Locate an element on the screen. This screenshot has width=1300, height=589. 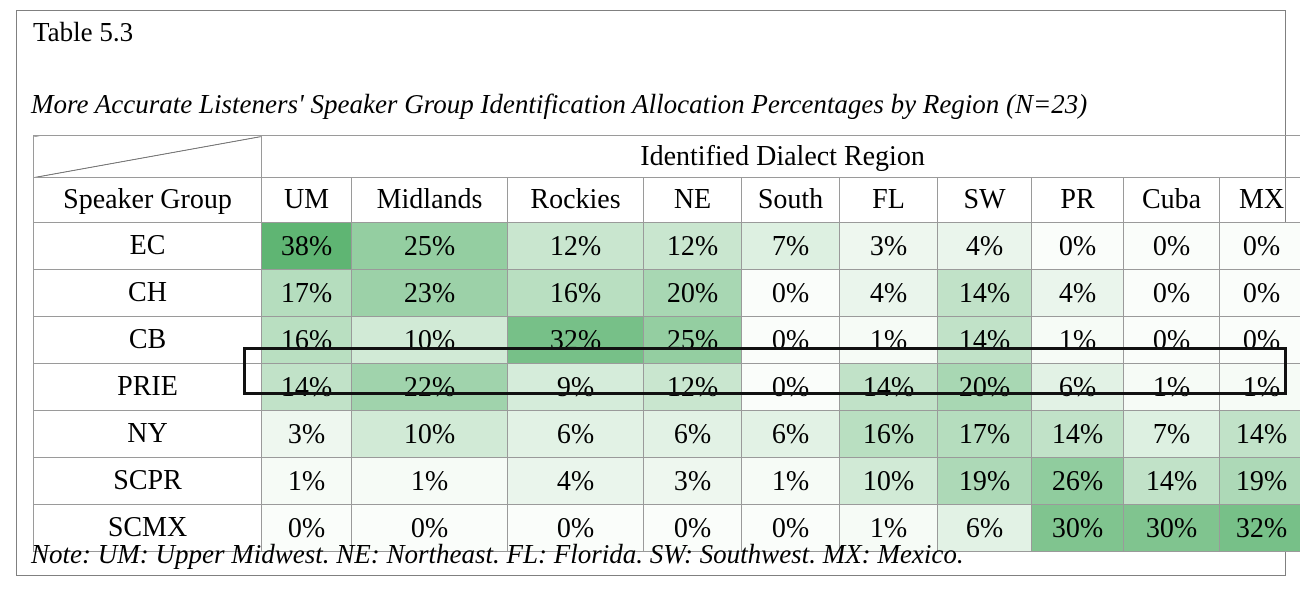
table-row-prie: PRIE 14% 22% 9% 12% 0% 14% 20% 6% 1% 1% is located at coordinates (666, 387).